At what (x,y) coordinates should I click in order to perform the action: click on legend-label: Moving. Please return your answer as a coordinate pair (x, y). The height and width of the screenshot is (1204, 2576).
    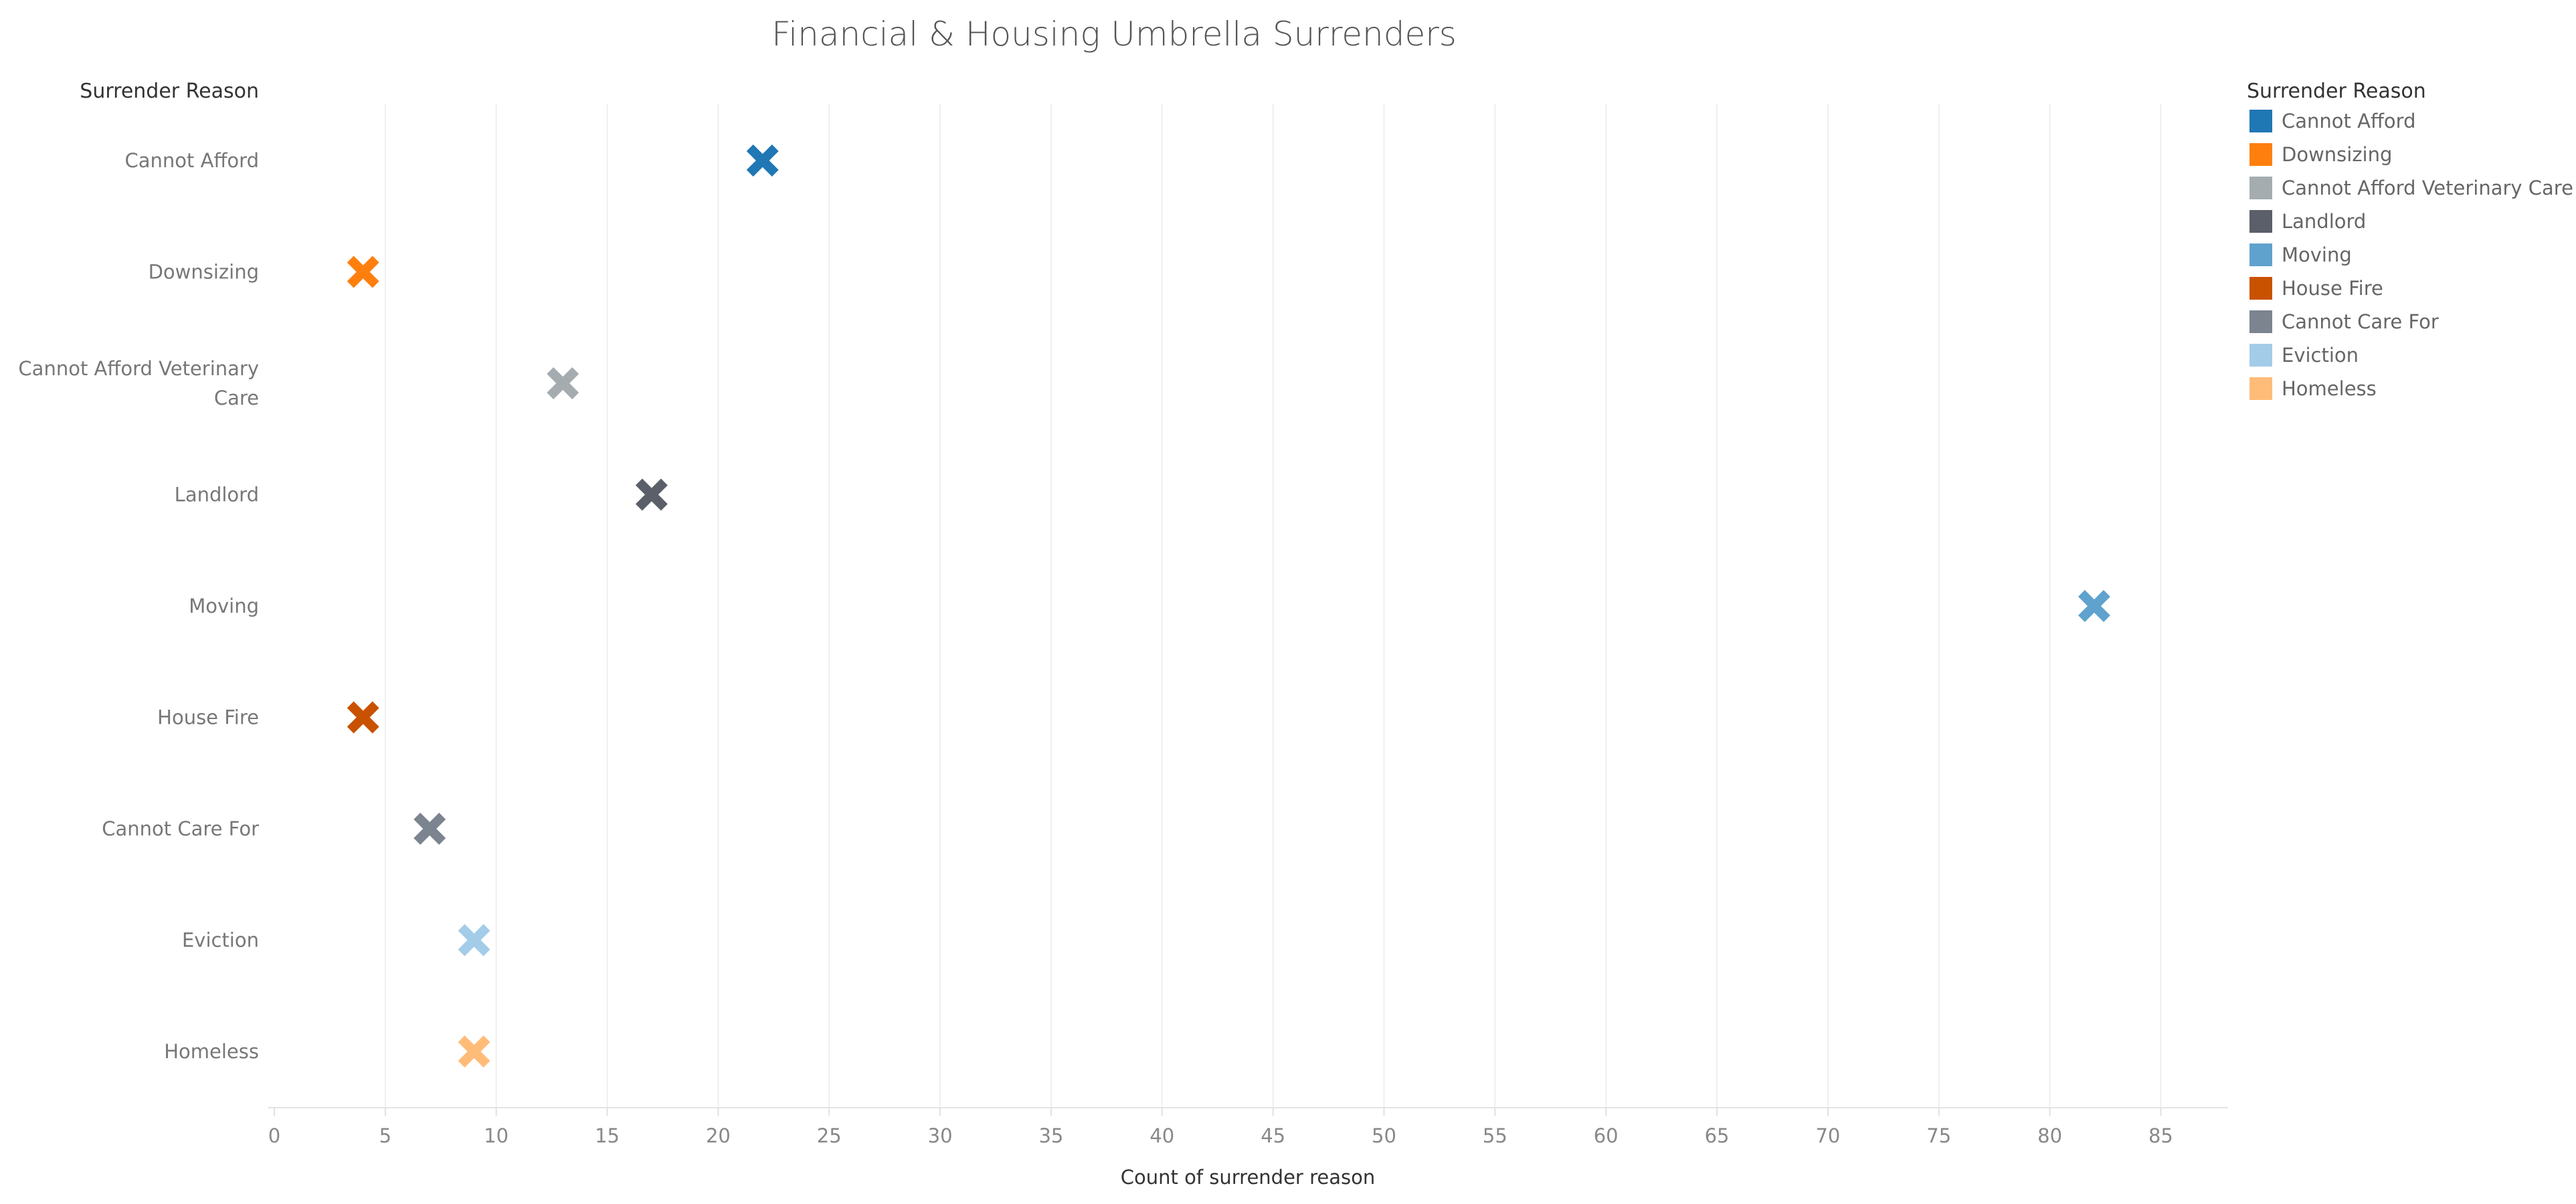
    Looking at the image, I should click on (2317, 254).